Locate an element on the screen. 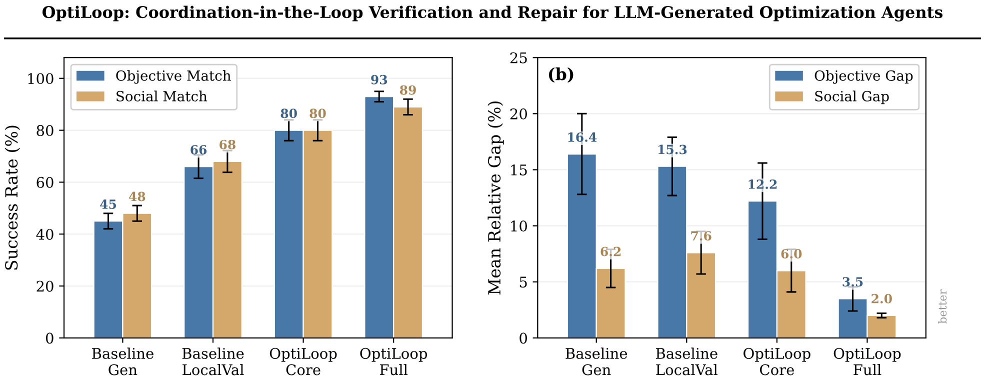  data-label: 7.6 is located at coordinates (701, 236).